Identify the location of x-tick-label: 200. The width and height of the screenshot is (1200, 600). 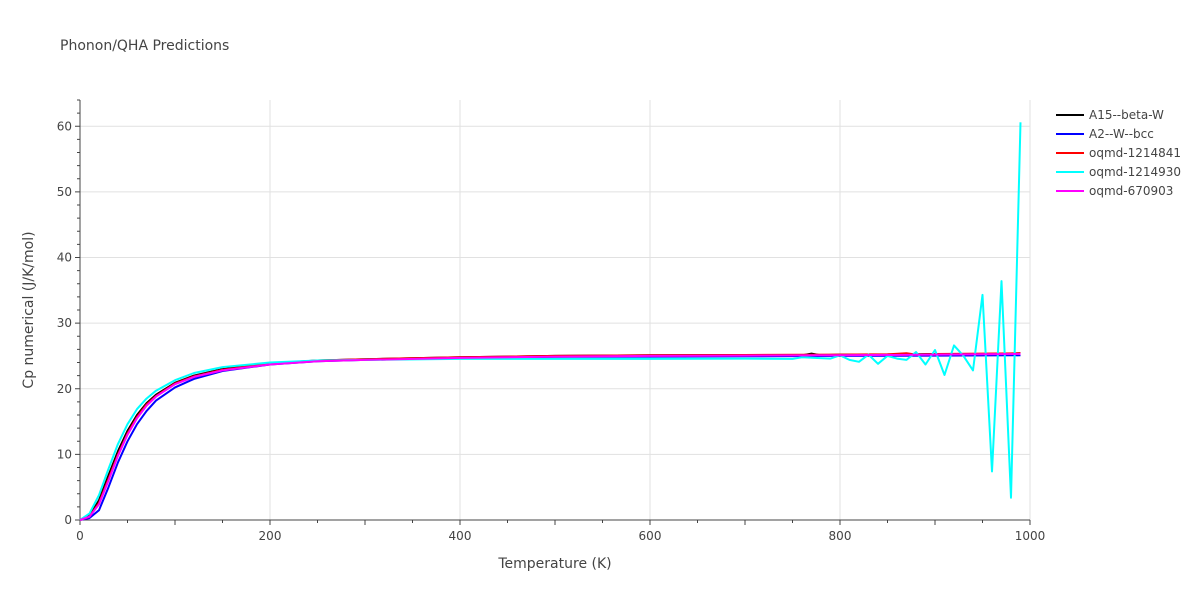
(270, 536).